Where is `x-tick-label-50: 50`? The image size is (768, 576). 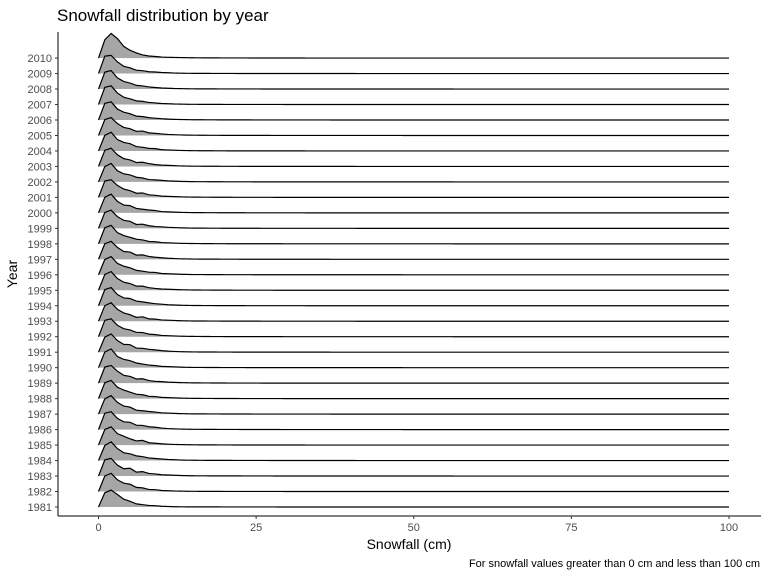
x-tick-label-50: 50 is located at coordinates (414, 528).